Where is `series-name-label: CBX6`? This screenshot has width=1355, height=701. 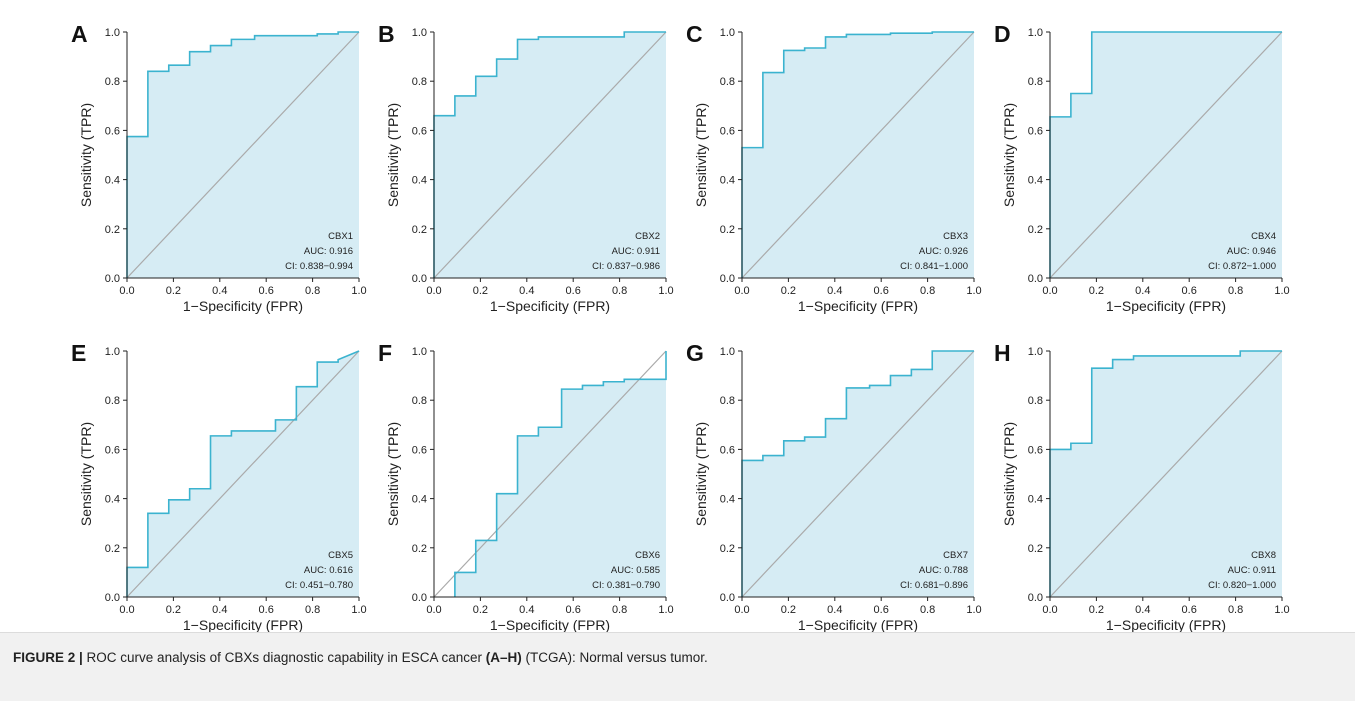
series-name-label: CBX6 is located at coordinates (647, 555).